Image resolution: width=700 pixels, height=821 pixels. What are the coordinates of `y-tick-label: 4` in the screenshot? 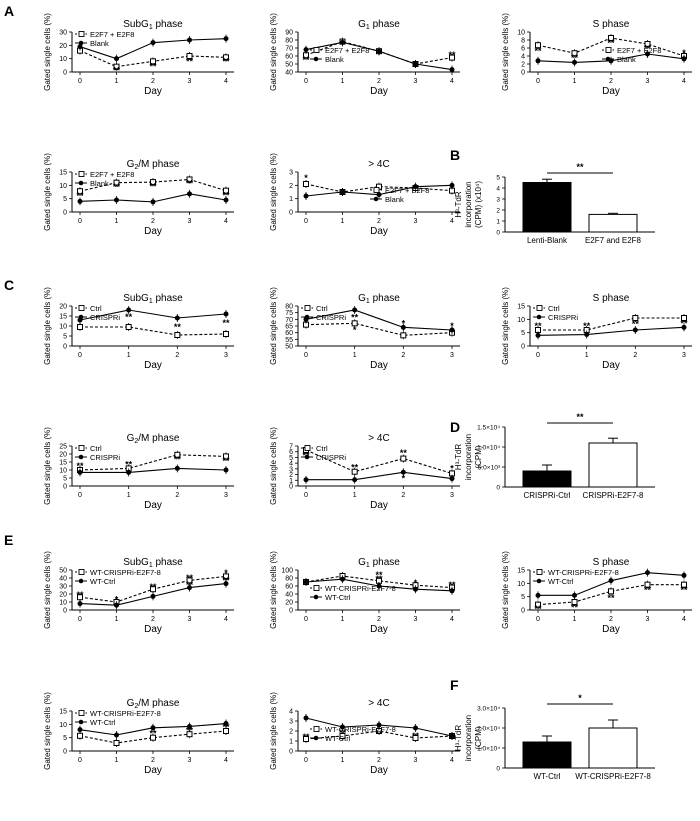 It's located at (498, 189).